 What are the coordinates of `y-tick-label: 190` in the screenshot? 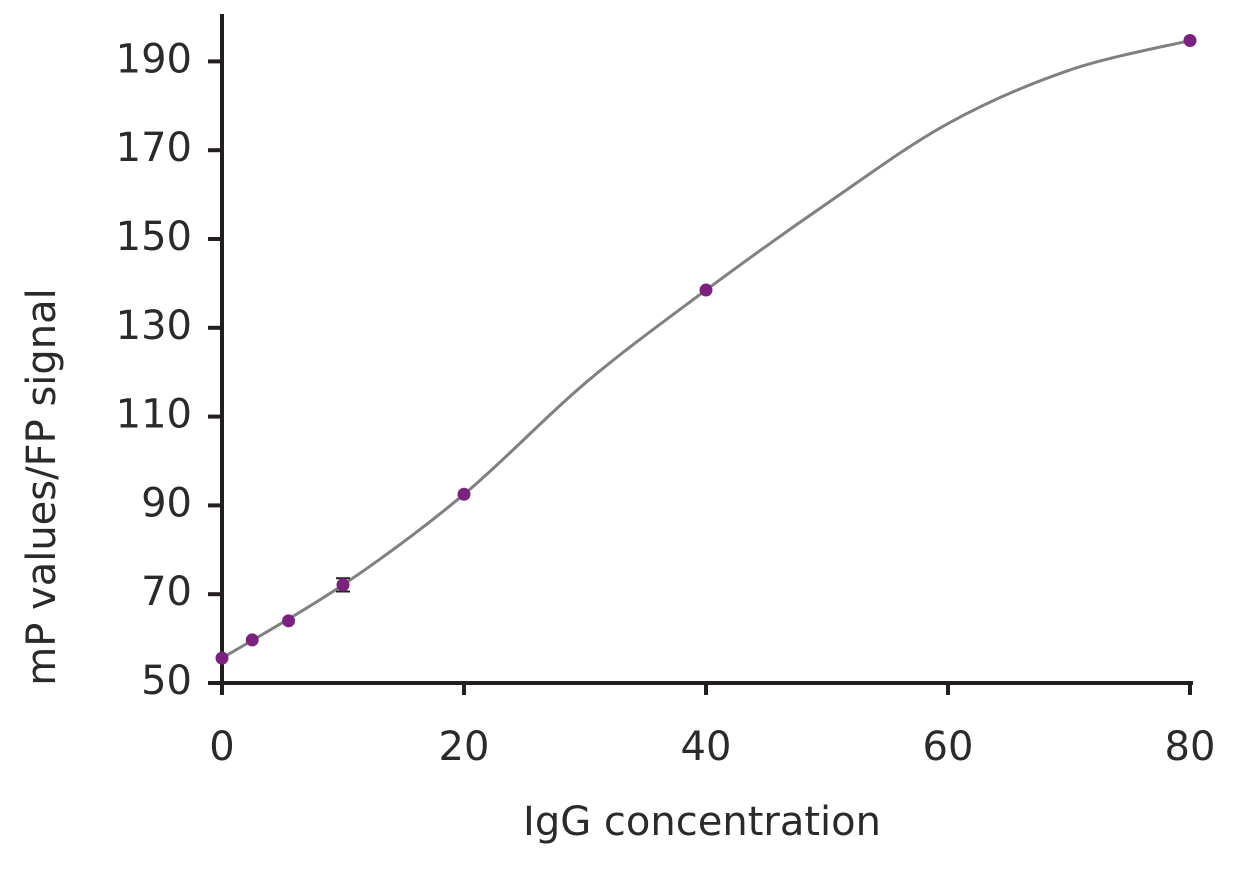 It's located at (154, 59).